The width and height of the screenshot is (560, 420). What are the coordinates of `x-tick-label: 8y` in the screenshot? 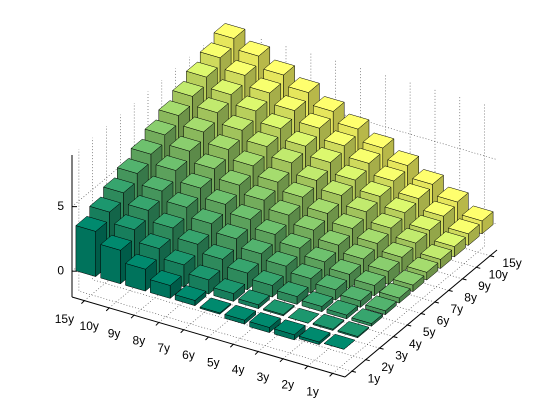 It's located at (139, 341).